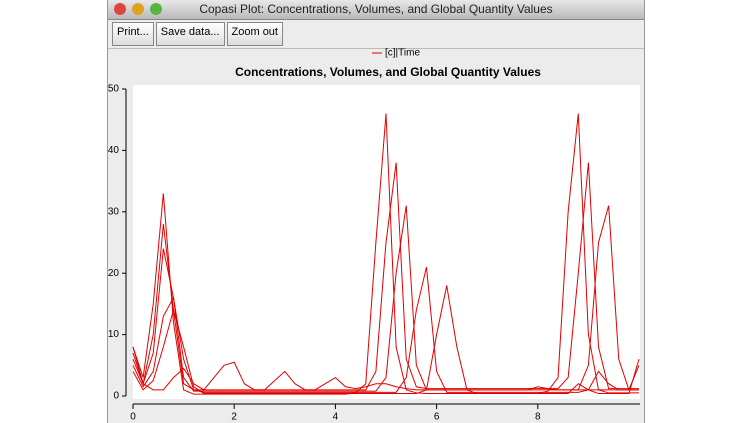  I want to click on x-tick-label: 0, so click(133, 417).